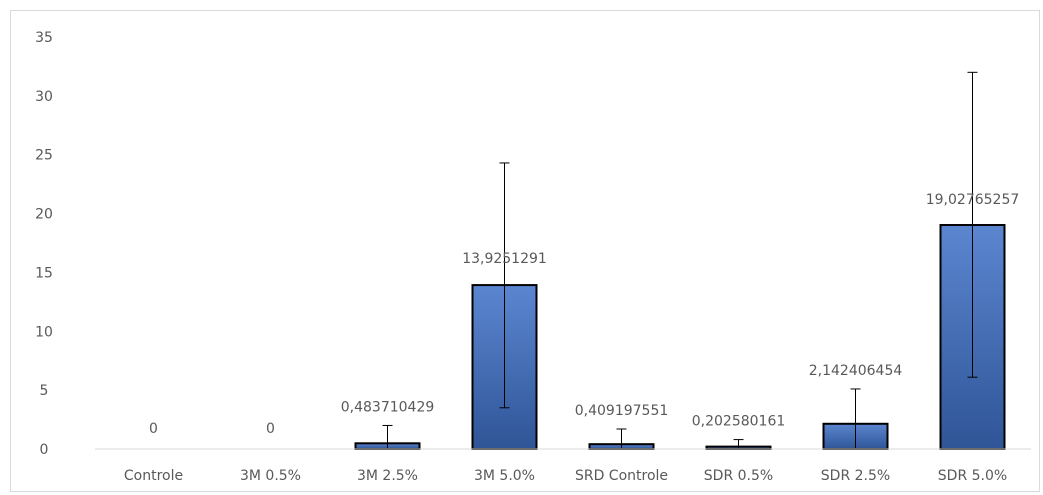  Describe the element at coordinates (739, 422) in the screenshot. I see `data-label: 0,202580161` at that location.